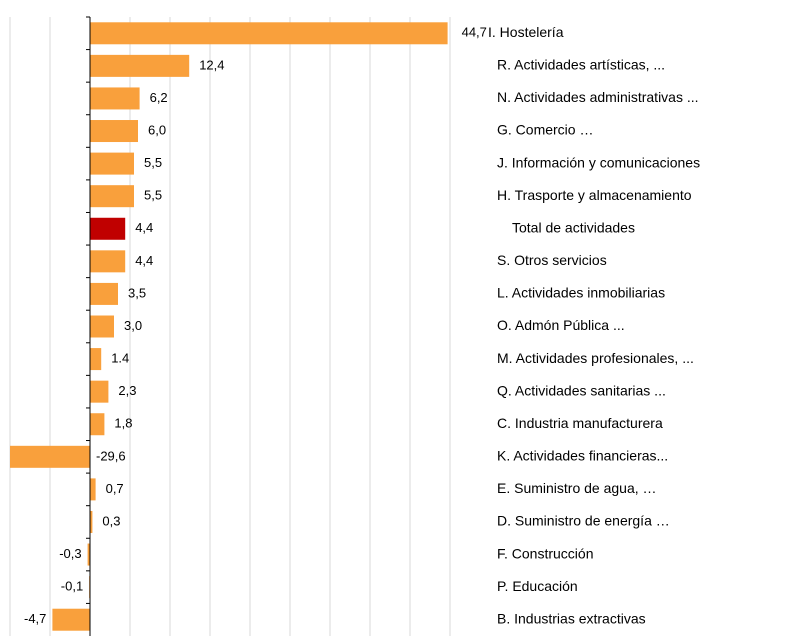  What do you see at coordinates (211, 64) in the screenshot?
I see `value-label: 12,4` at bounding box center [211, 64].